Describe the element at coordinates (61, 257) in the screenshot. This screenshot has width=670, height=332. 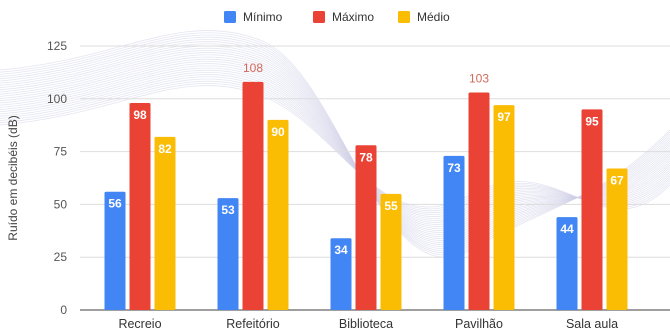
I see `y-tick-label: 25` at that location.